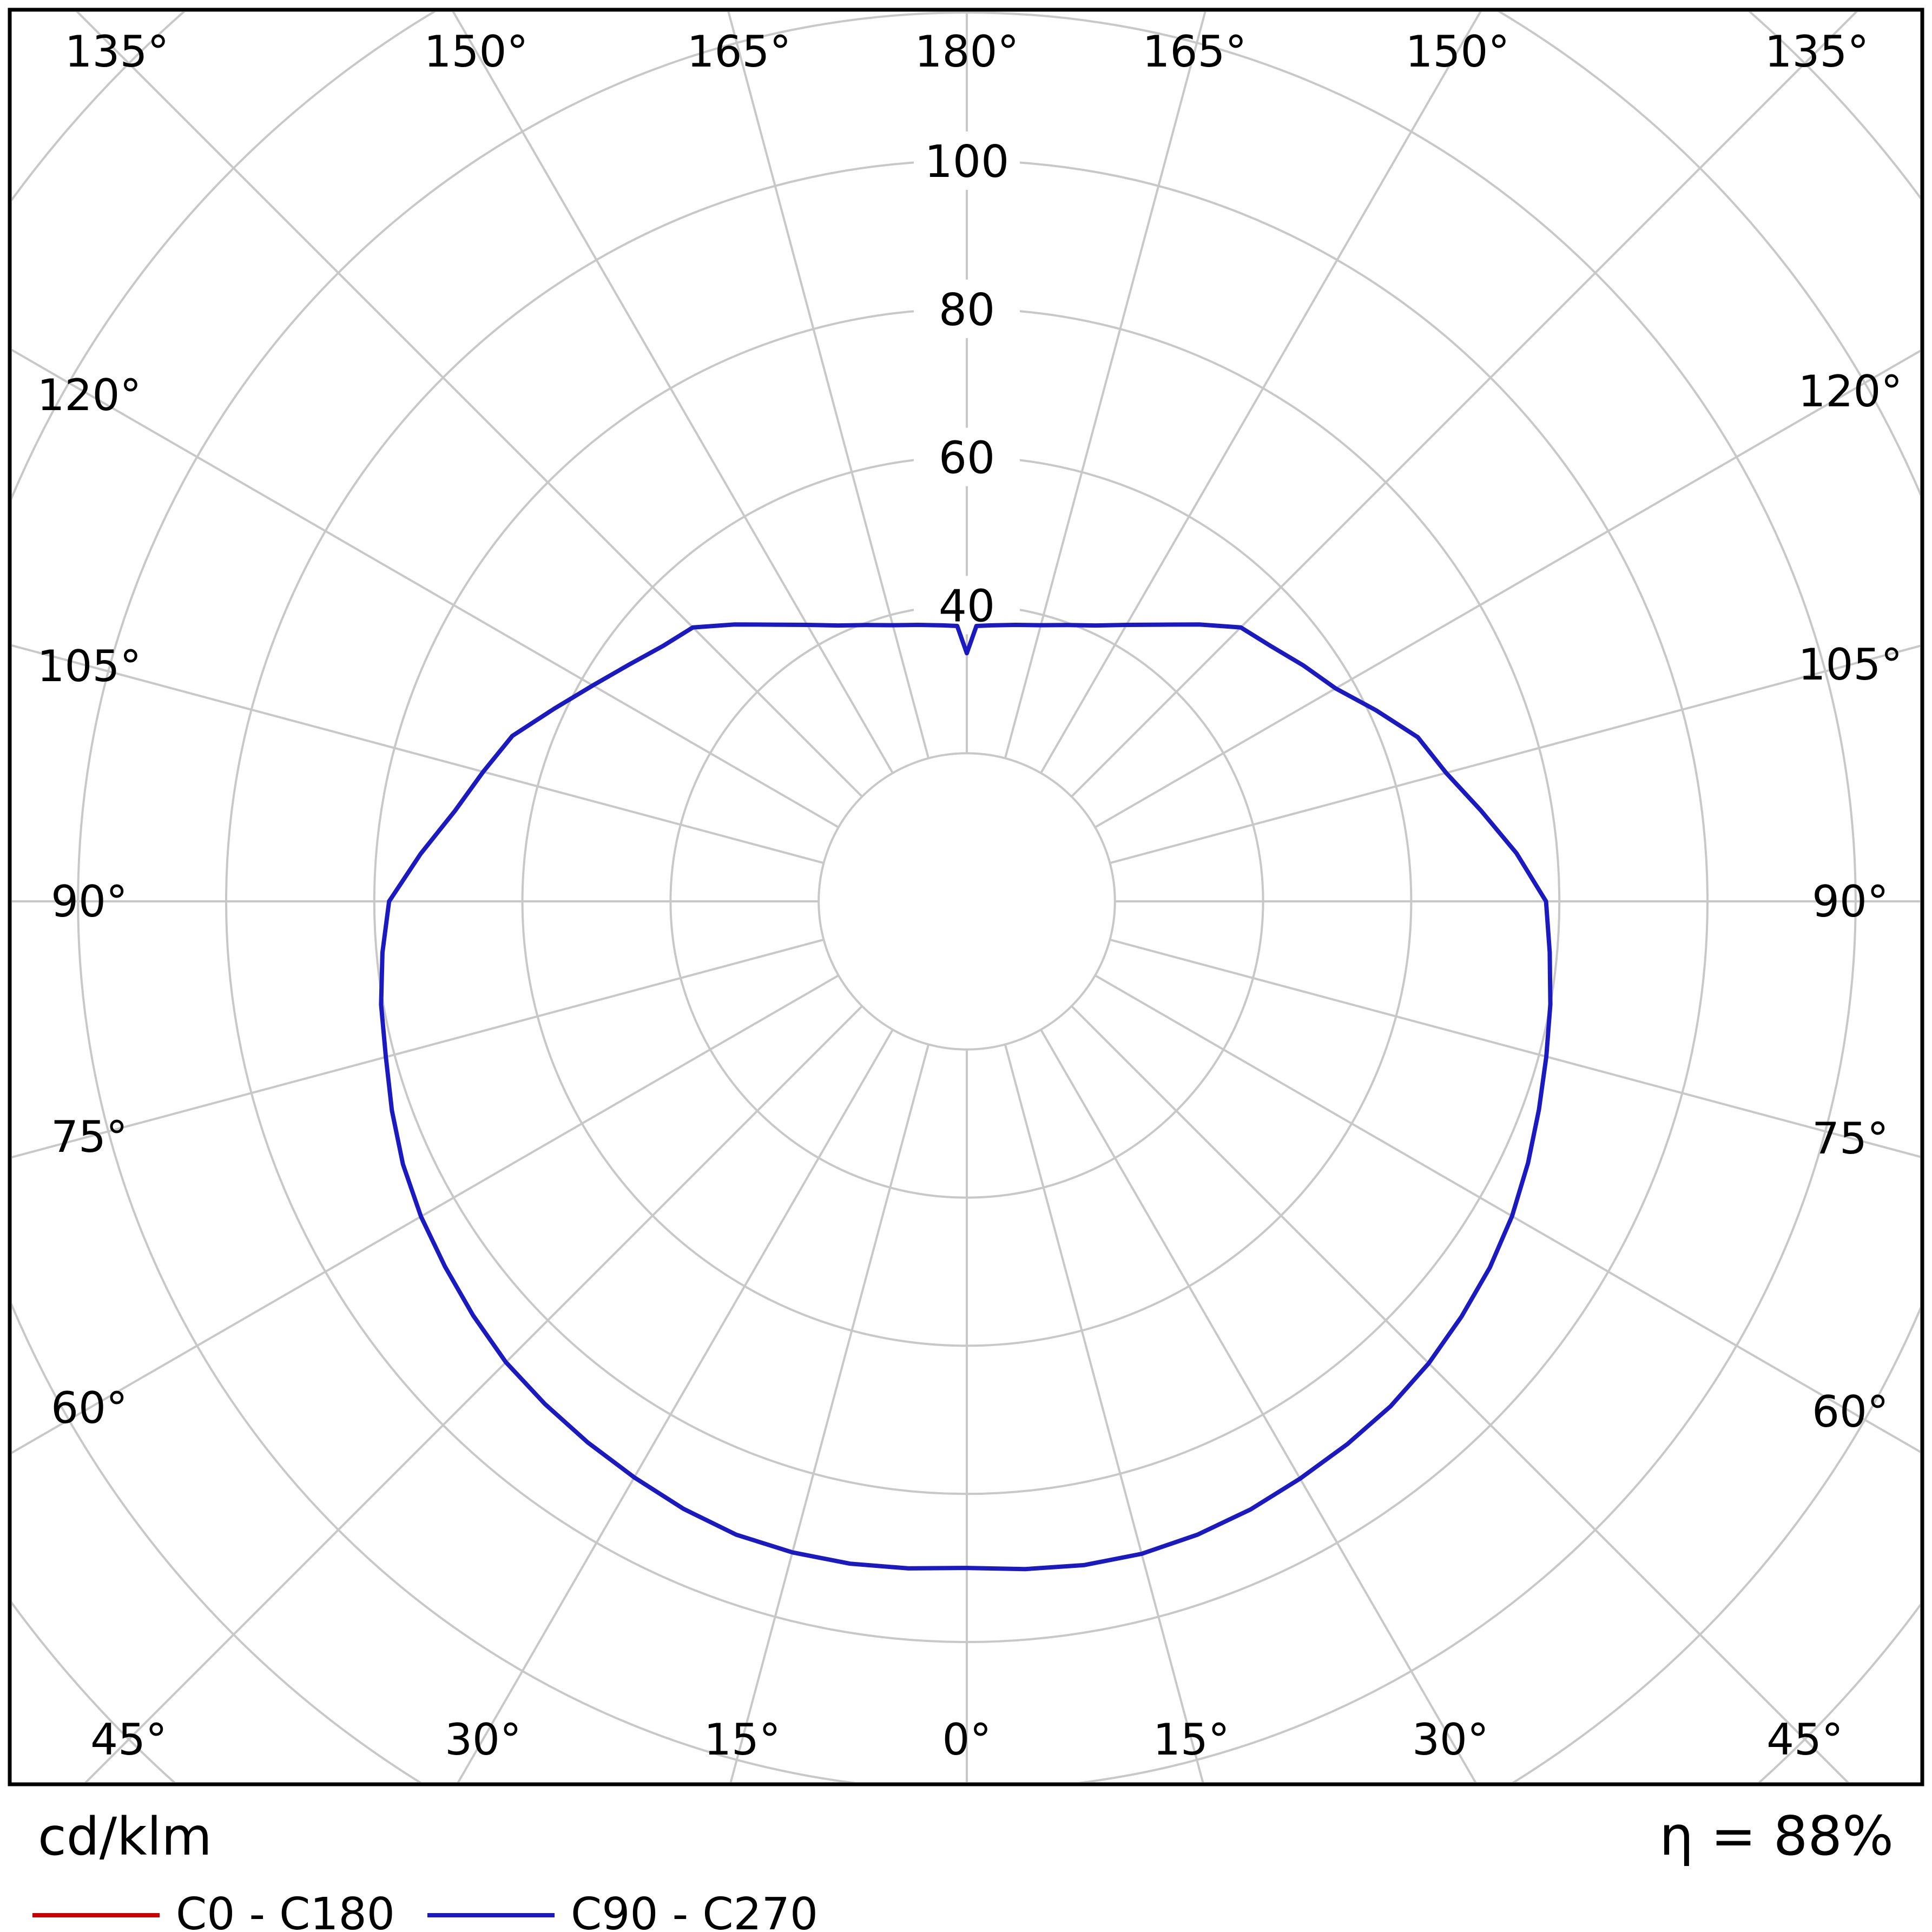 The width and height of the screenshot is (1932, 1932). I want to click on grid-spoke-165-left, so click(828, 386).